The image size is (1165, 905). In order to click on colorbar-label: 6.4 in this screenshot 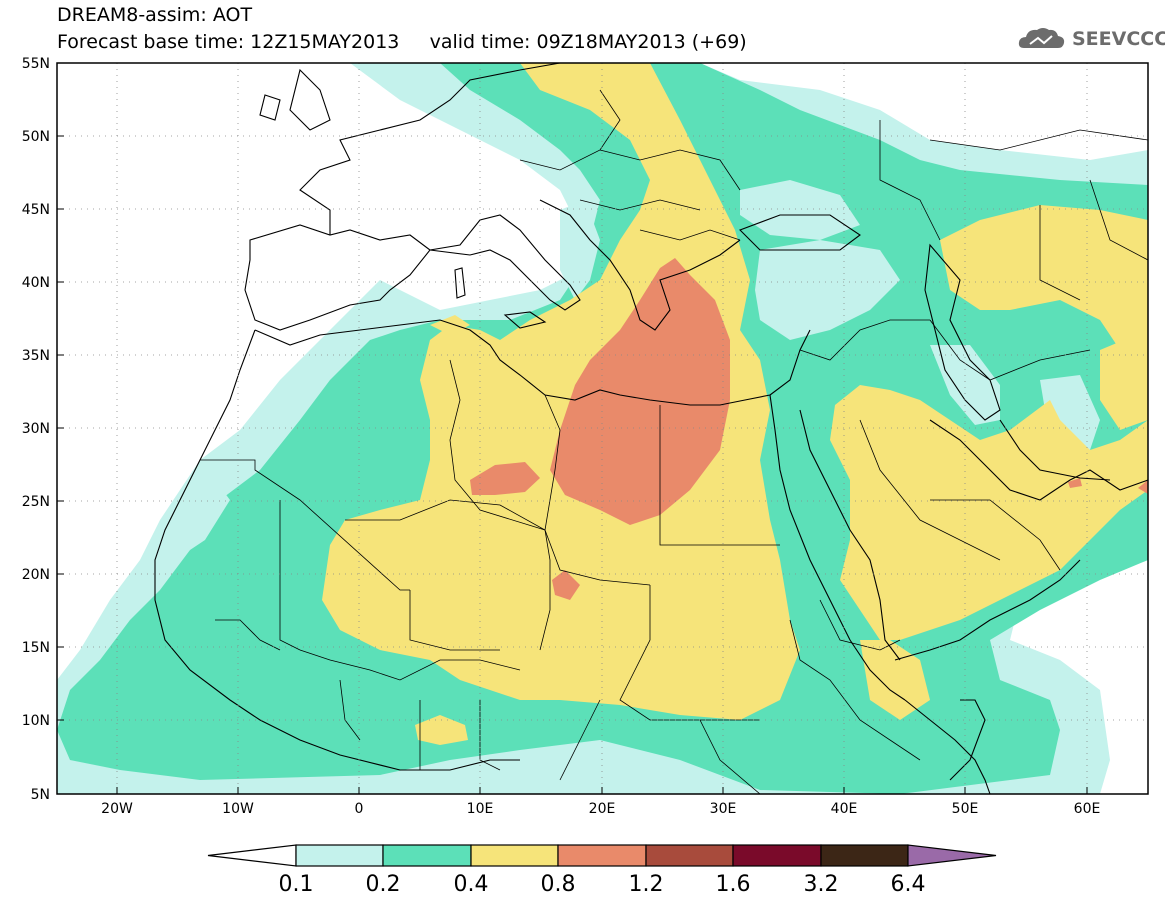, I will do `click(908, 884)`.